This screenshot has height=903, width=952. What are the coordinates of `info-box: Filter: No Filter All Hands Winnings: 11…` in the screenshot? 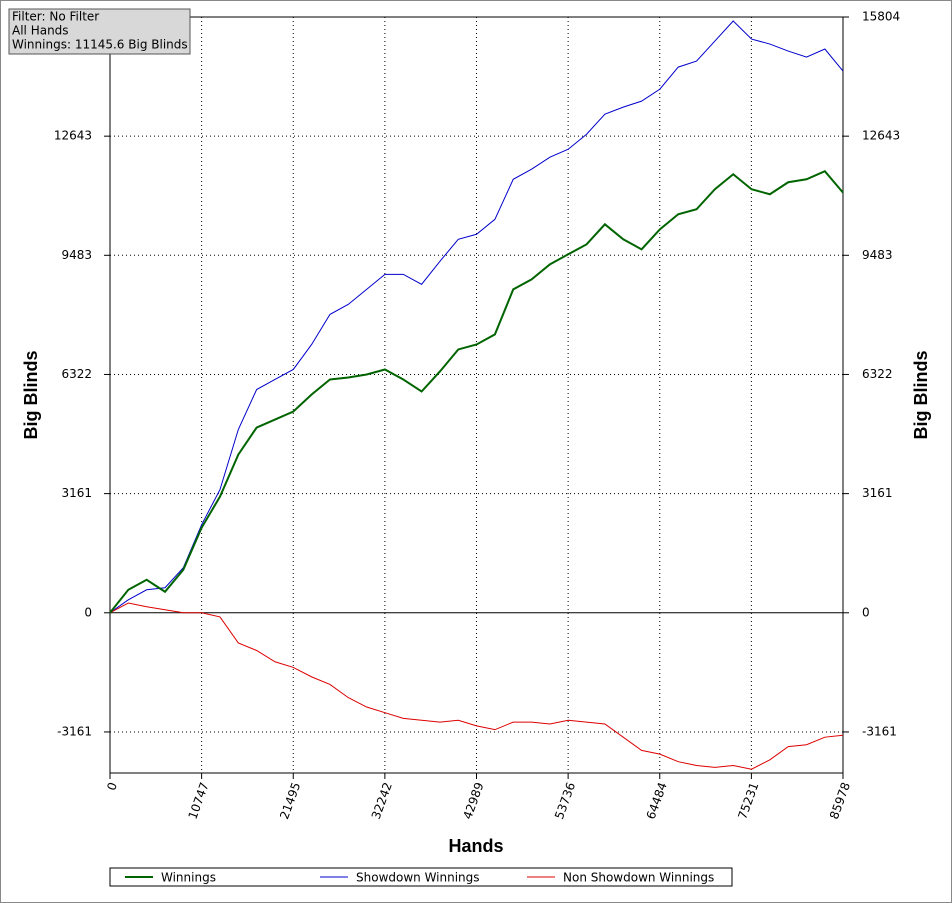 It's located at (99, 31).